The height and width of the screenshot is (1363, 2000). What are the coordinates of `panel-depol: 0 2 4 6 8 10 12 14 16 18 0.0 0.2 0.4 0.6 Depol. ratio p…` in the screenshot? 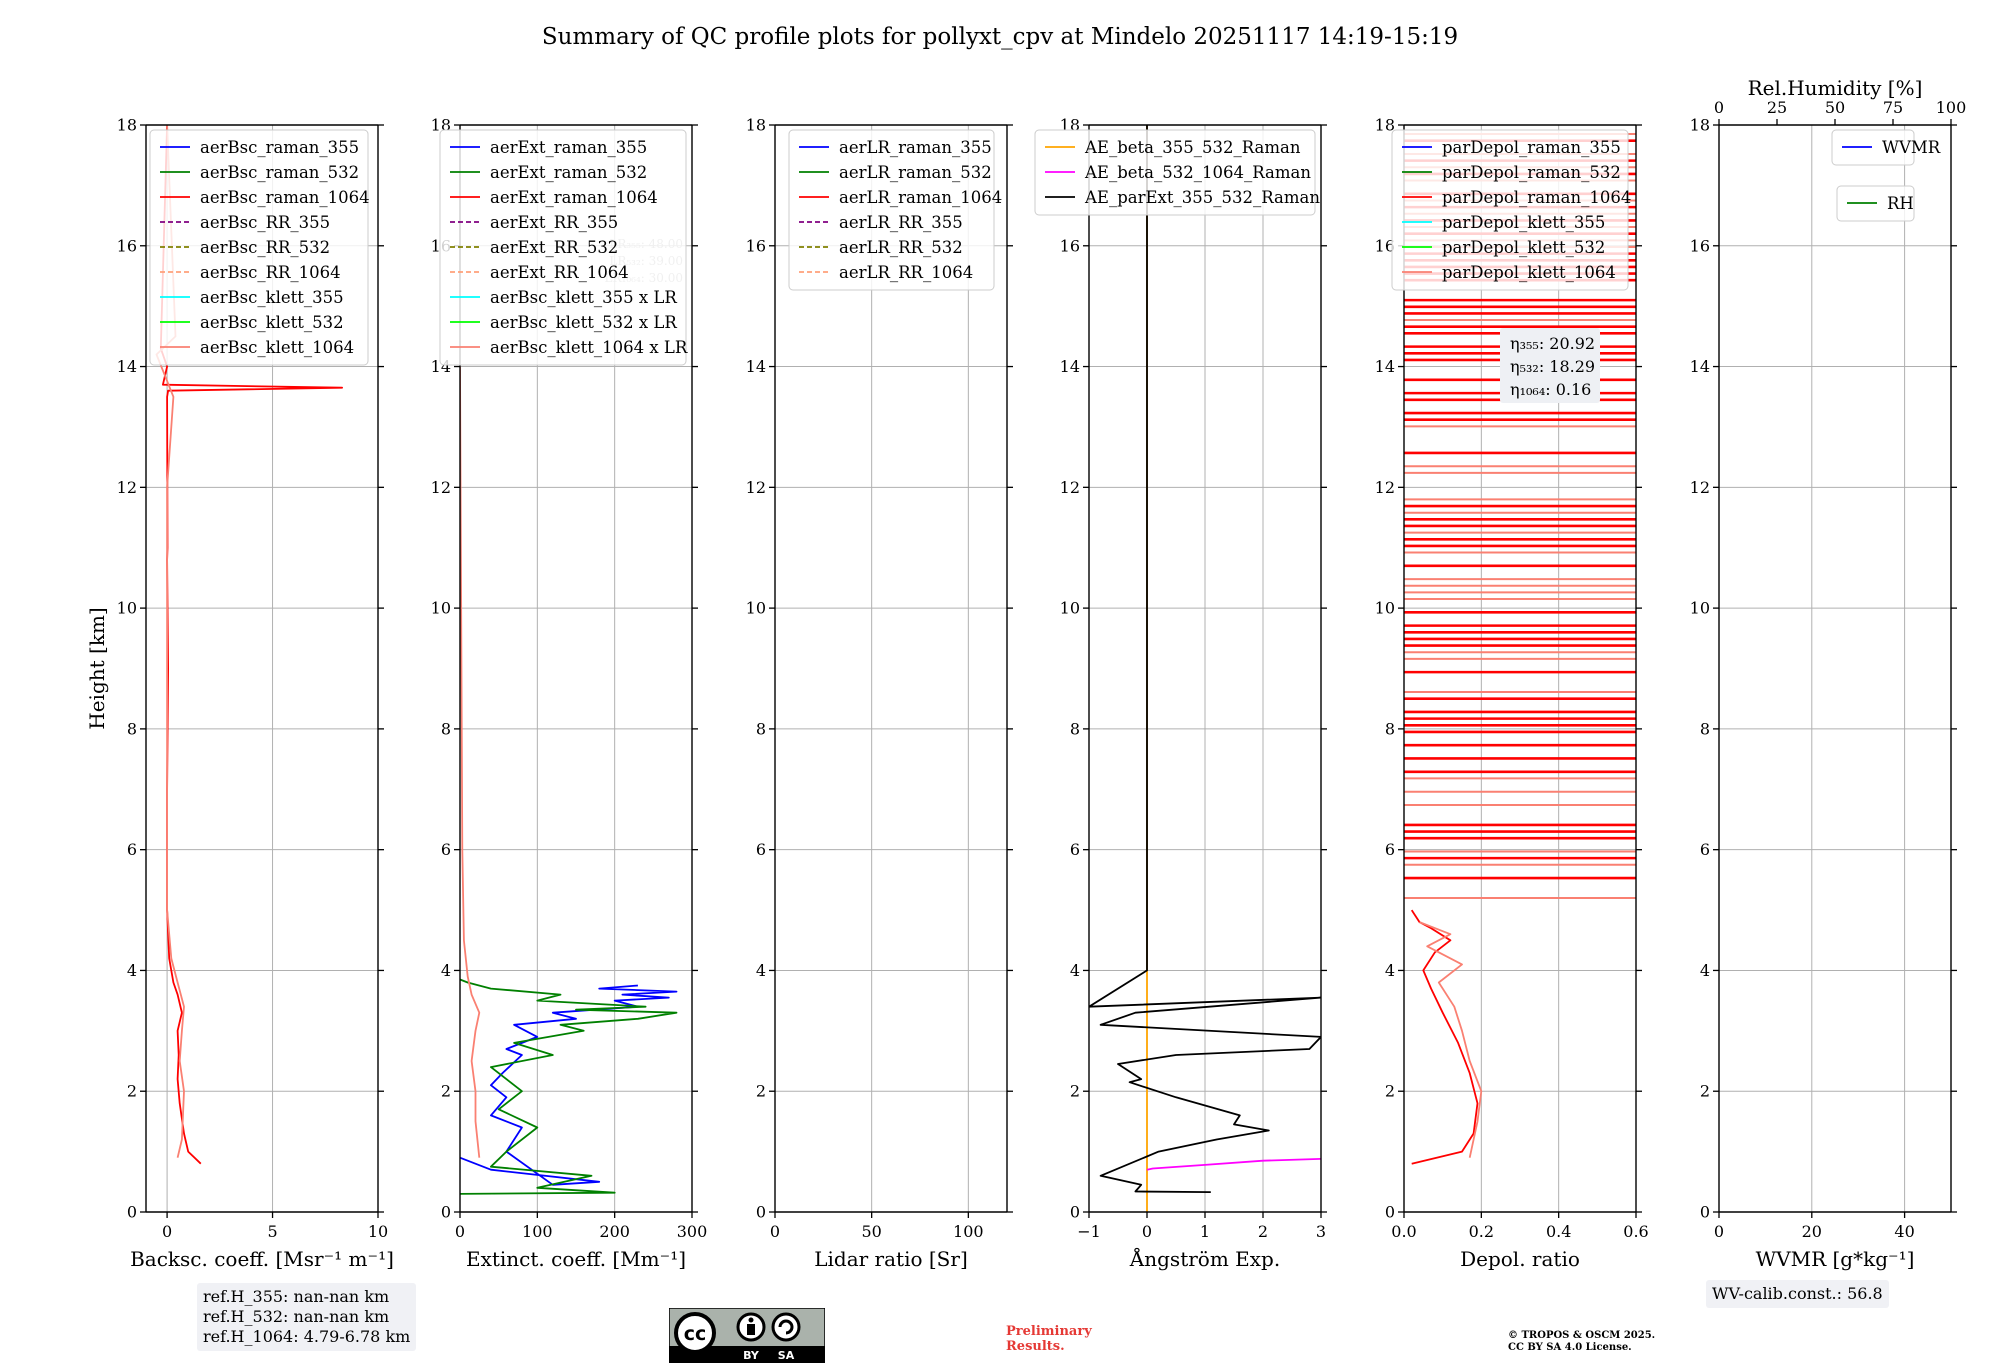 It's located at (1512, 694).